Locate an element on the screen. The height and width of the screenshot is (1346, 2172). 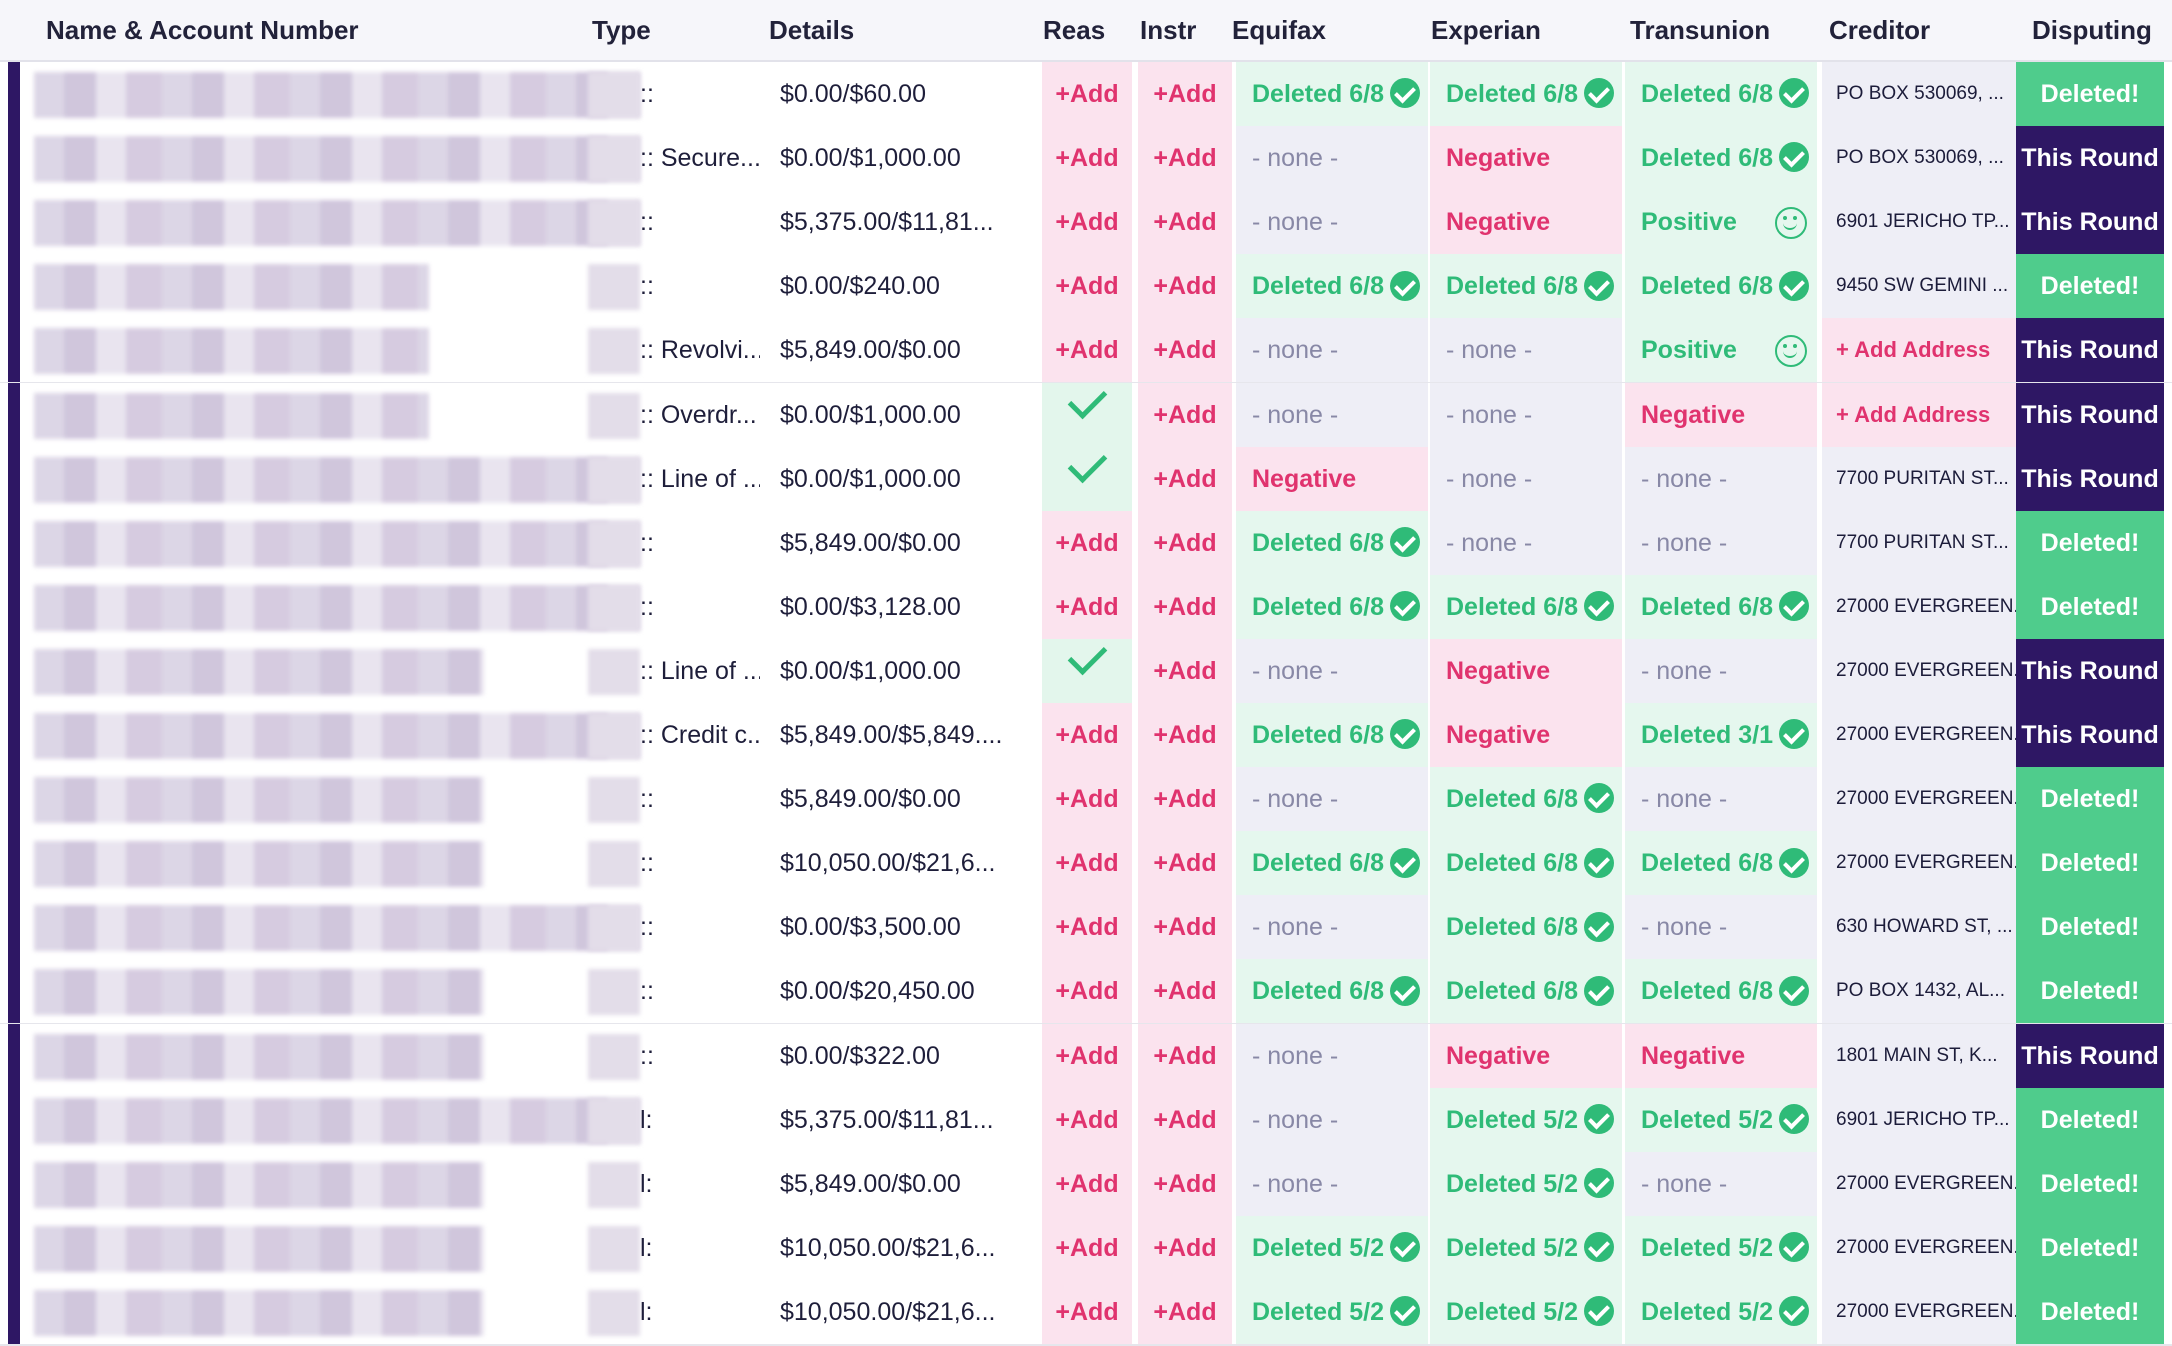
header-details: Details is located at coordinates (812, 30).